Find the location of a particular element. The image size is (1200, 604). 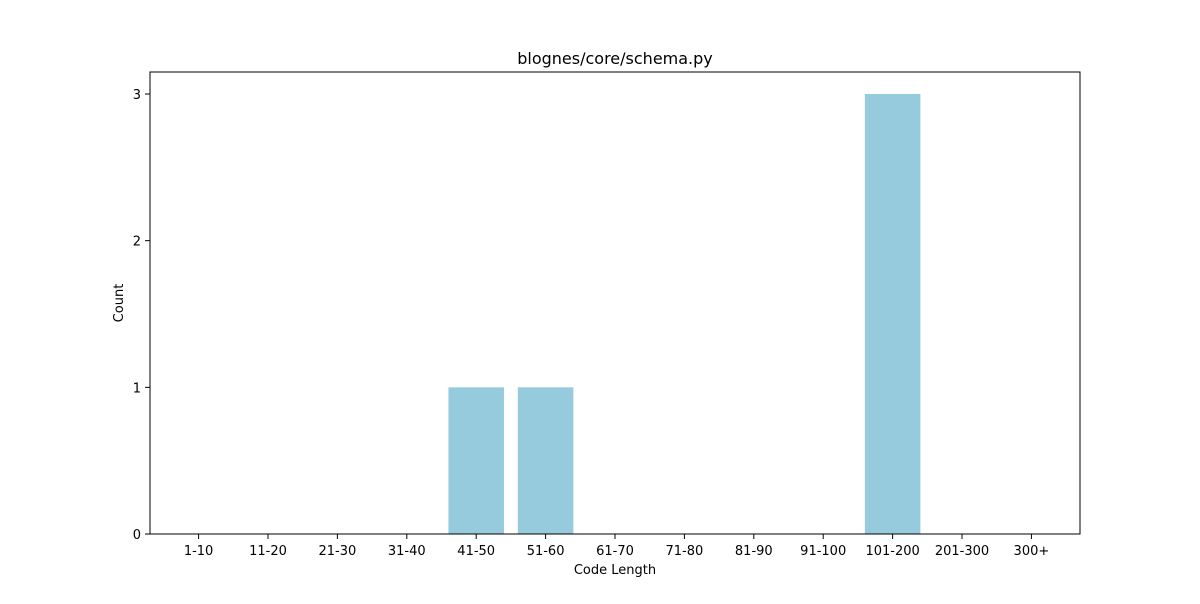

x-tick-label: 41-50 is located at coordinates (476, 551).